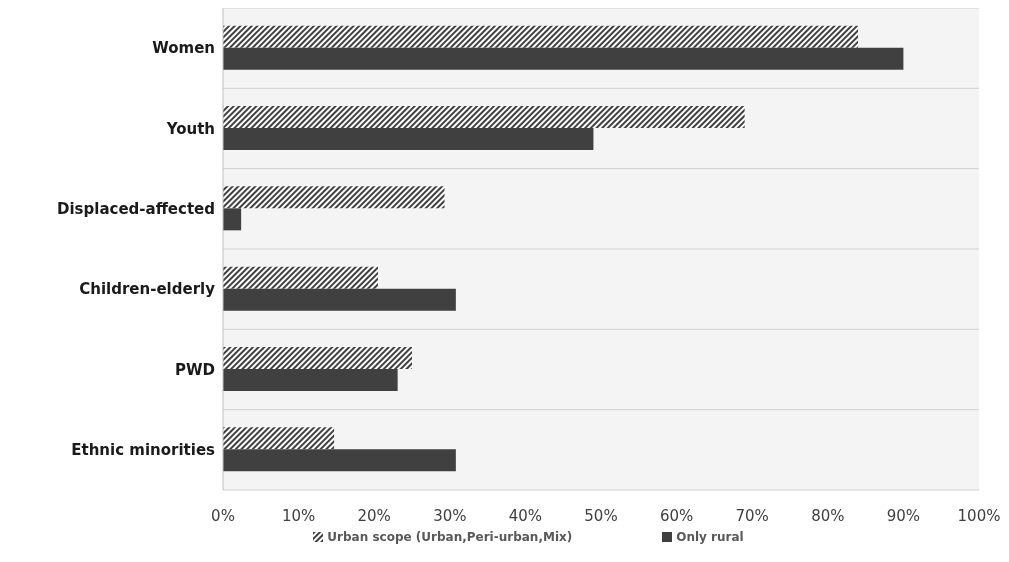 This screenshot has width=1009, height=562. What do you see at coordinates (183, 48) in the screenshot?
I see `y-tick-label: Women` at bounding box center [183, 48].